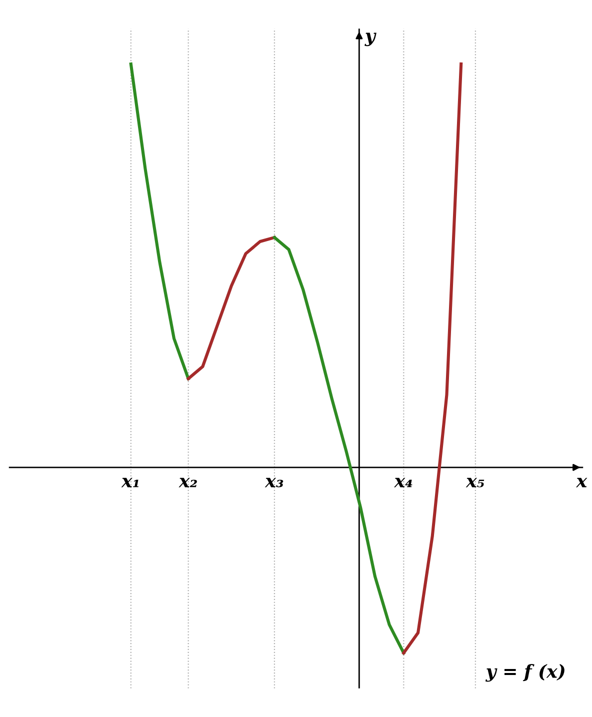 The width and height of the screenshot is (592, 717). I want to click on x-tick-label: x₂, so click(187, 483).